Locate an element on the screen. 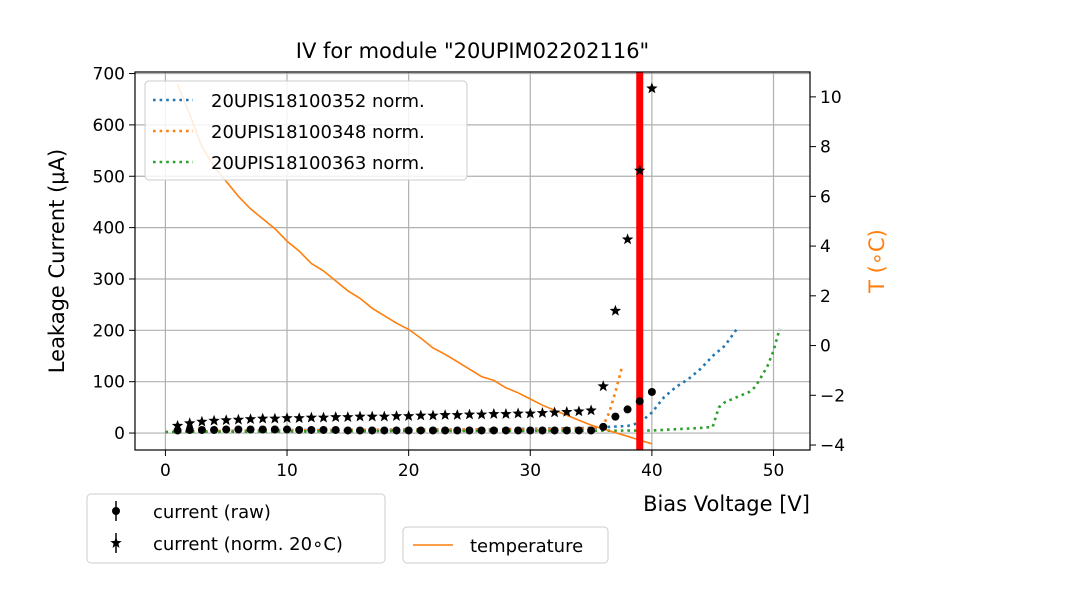 The height and width of the screenshot is (605, 1080). y2-tick-label: 8 is located at coordinates (825, 148).